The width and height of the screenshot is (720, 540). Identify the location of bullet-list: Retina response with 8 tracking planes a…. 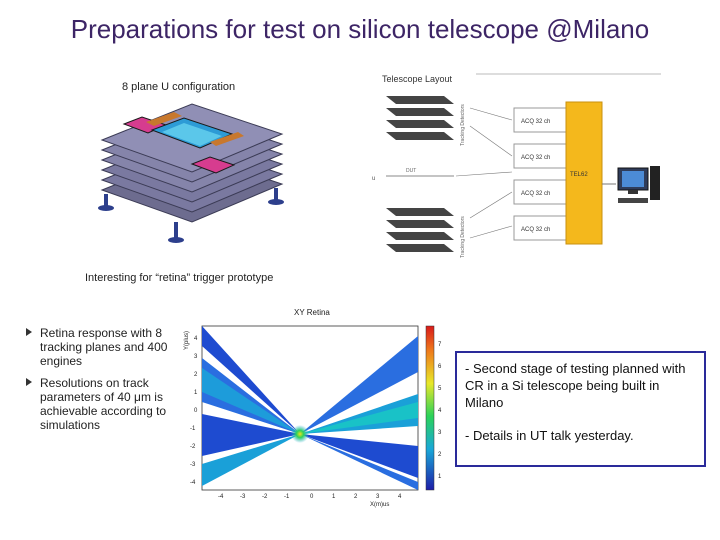
(111, 383).